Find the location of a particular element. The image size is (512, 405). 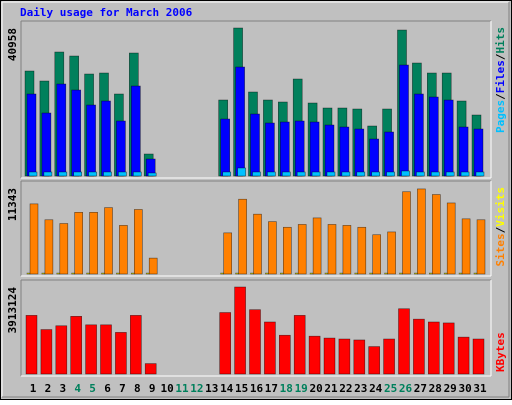

x-tick-label: 19 is located at coordinates (301, 388).